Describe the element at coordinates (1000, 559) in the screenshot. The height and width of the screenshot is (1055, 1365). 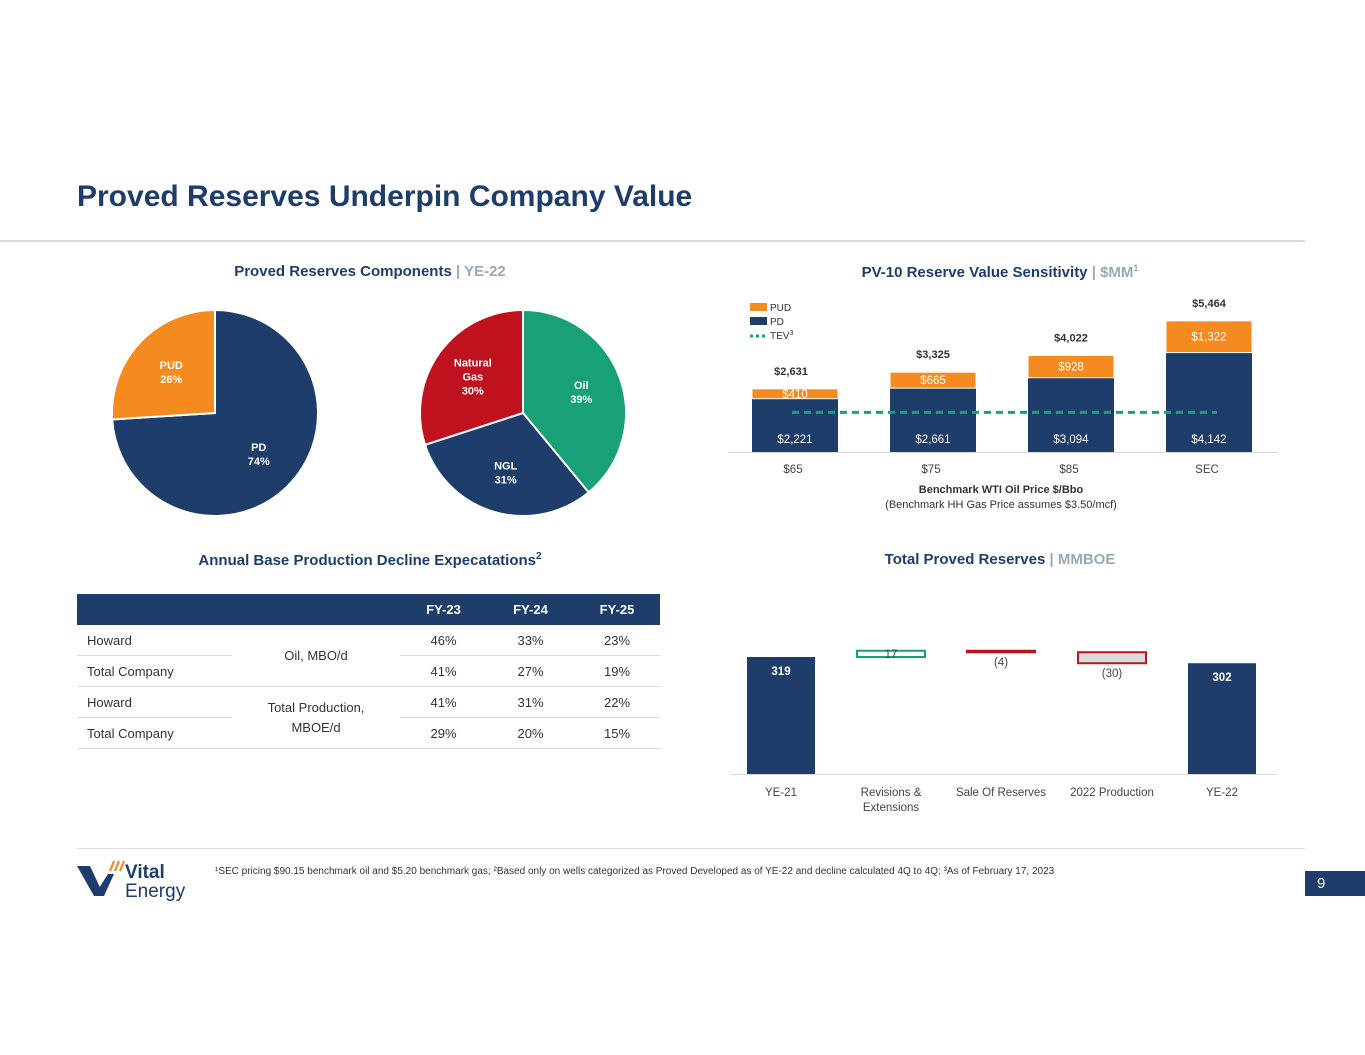
I see `reserves-section-title: Total Proved Reserves | MMBOE` at that location.